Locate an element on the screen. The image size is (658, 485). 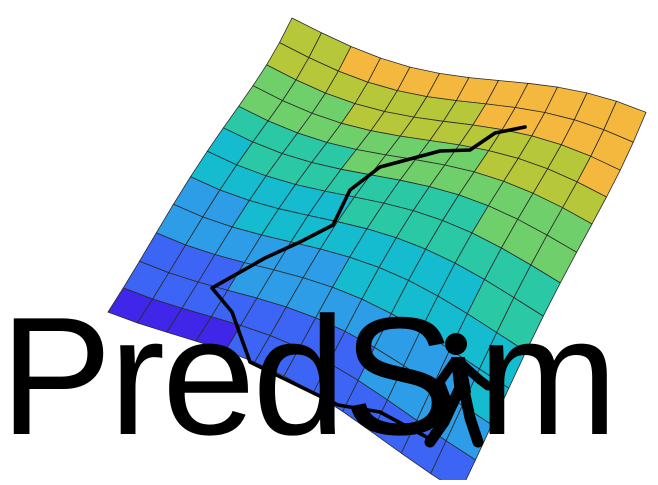
mesh-cell is located at coordinates (453, 462).